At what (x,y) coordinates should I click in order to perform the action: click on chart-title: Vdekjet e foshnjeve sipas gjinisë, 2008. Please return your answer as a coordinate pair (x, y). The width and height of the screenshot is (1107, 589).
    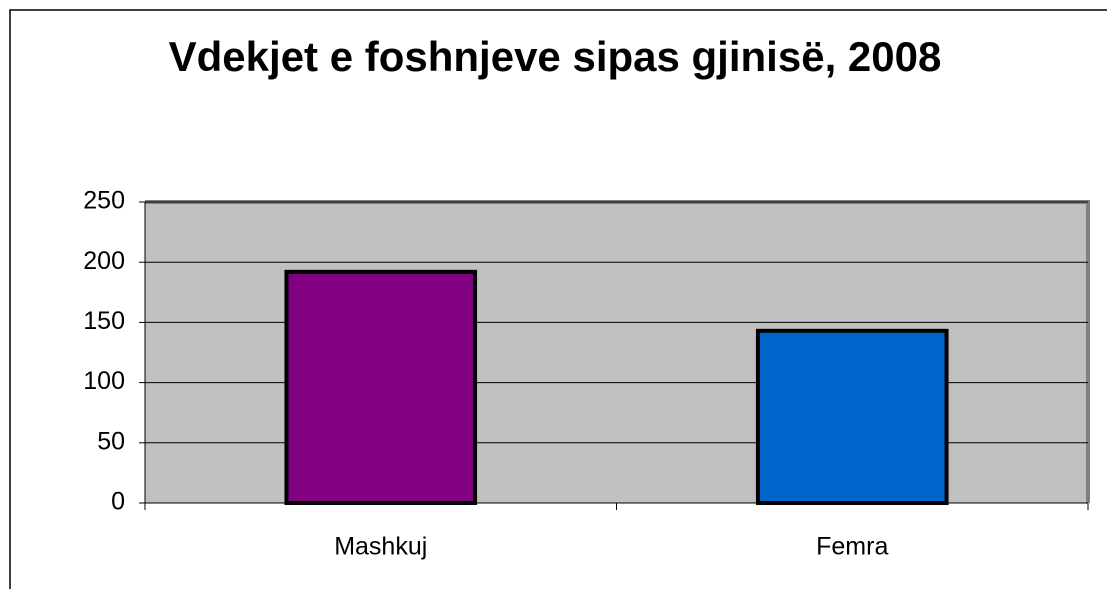
    Looking at the image, I should click on (555, 56).